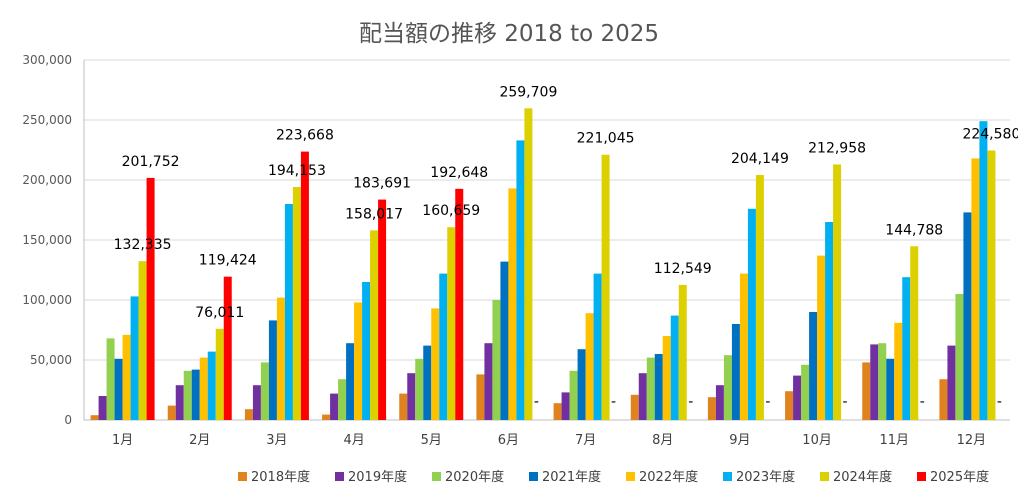 Image resolution: width=1018 pixels, height=495 pixels. Describe the element at coordinates (219, 313) in the screenshot. I see `data-label: 76,011` at that location.